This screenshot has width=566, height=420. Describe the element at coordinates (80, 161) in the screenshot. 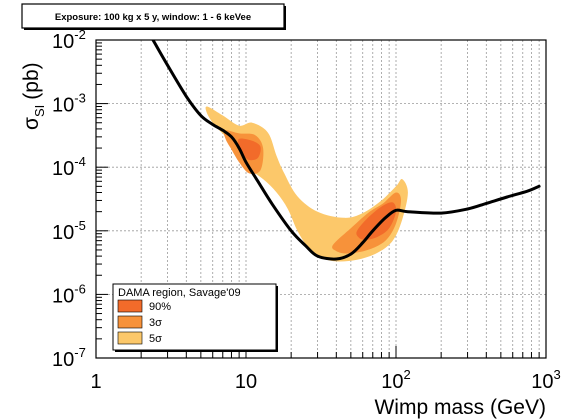

I see `y-tick-exponent: -4` at that location.